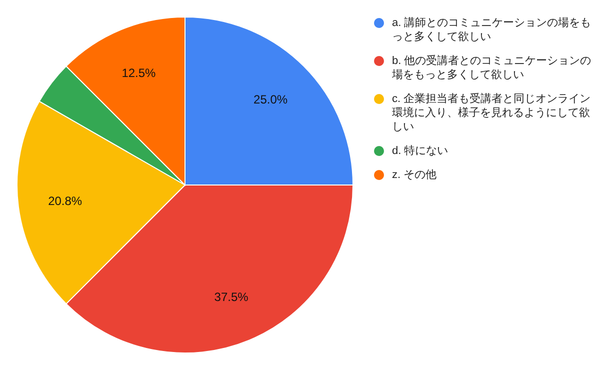  I want to click on legend-label: a. 講師とのコミュニケーションの場をもっと多くして欲しい, so click(492, 30).